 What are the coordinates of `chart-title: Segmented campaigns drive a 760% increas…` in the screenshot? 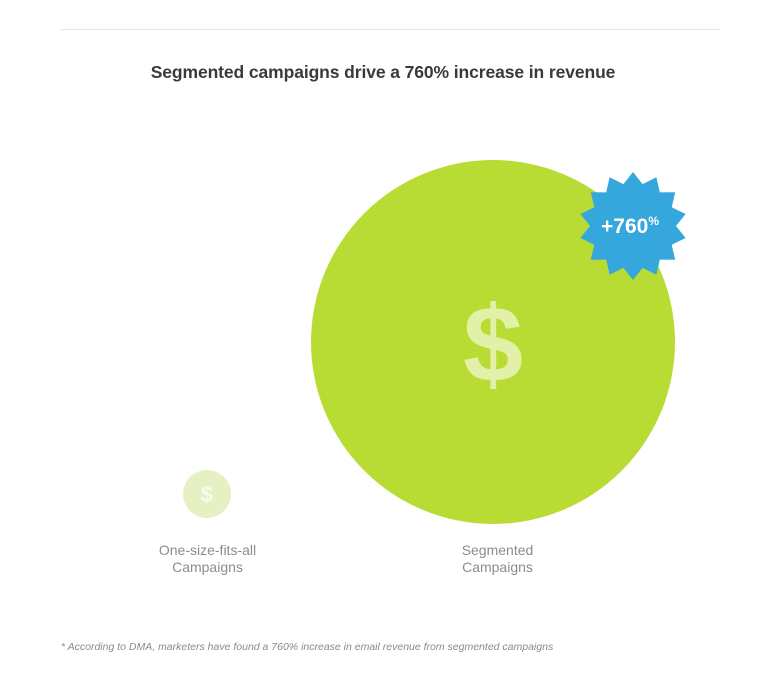 It's located at (383, 72).